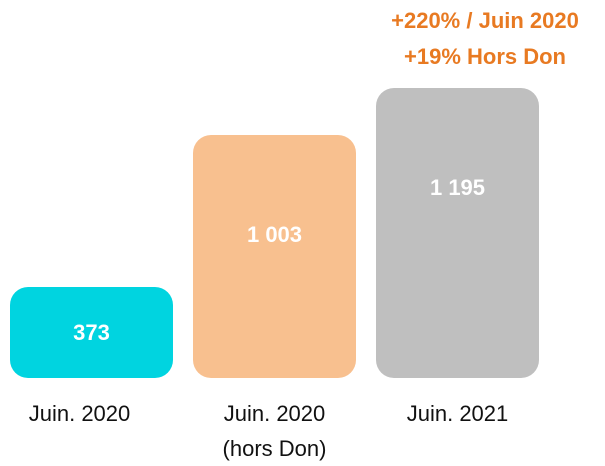 The height and width of the screenshot is (466, 605). What do you see at coordinates (274, 431) in the screenshot?
I see `category-label: Juin. 2020 (hors Don)` at bounding box center [274, 431].